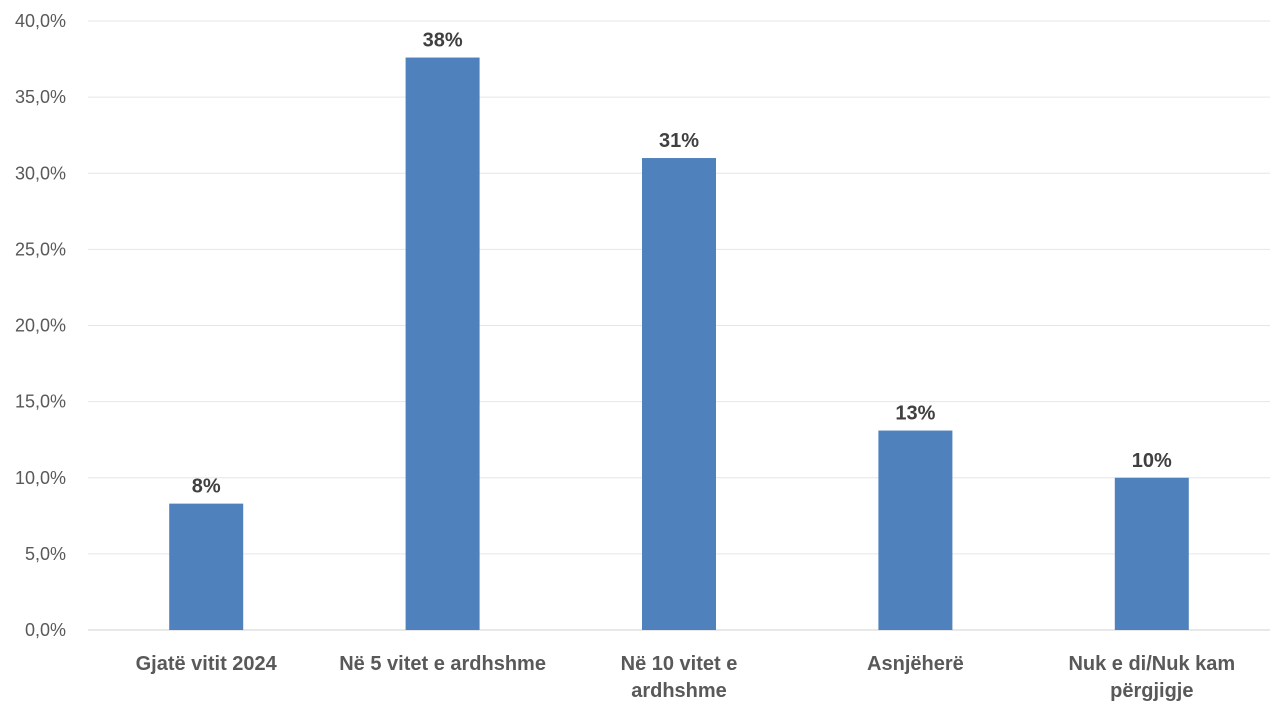 The width and height of the screenshot is (1275, 709). I want to click on y-tick-label: 15,0%, so click(40, 402).